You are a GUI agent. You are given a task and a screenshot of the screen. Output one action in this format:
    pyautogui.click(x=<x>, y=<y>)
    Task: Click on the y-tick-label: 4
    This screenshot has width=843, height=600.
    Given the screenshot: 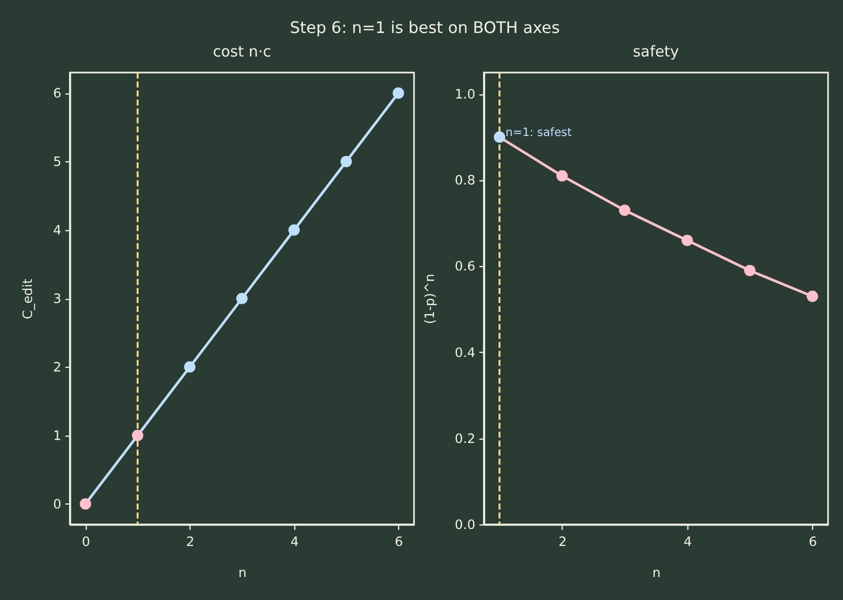 What is the action you would take?
    pyautogui.click(x=57, y=231)
    